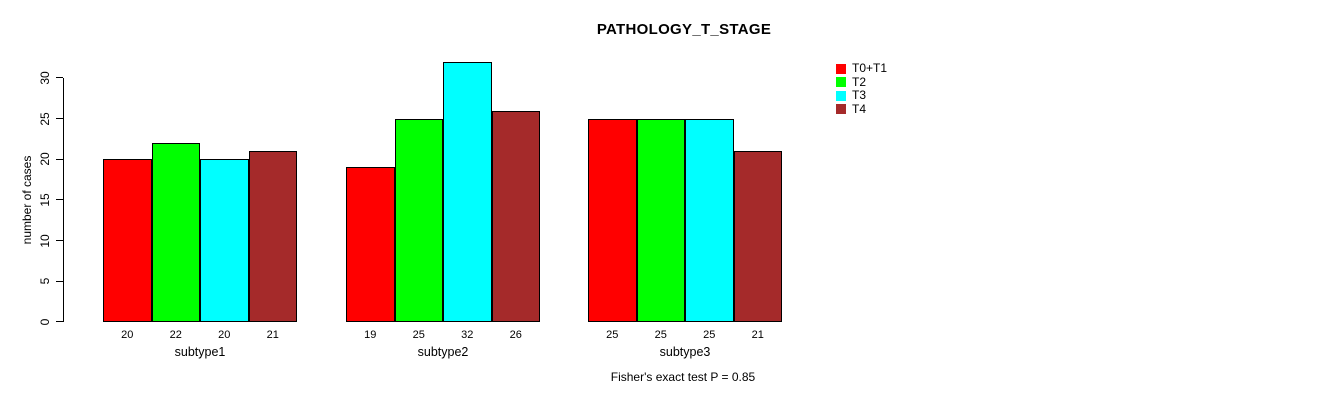 Image resolution: width=1340 pixels, height=400 pixels. I want to click on legend: T0+T1 T2 T3 T4, so click(862, 89).